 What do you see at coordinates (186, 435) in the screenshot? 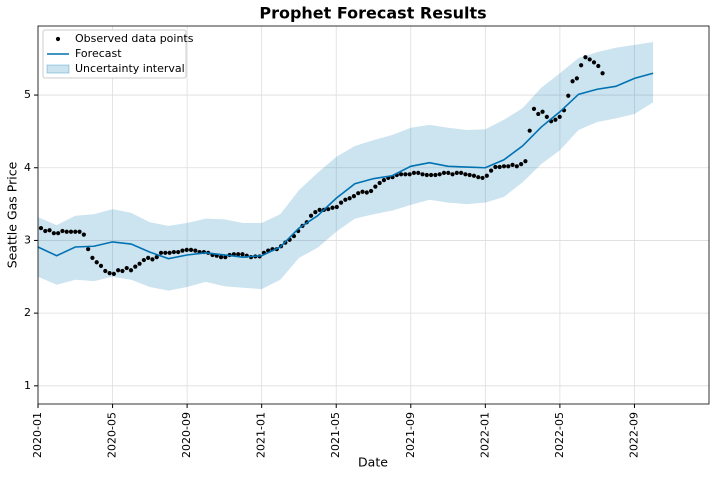
I see `x-tick-label: 2020-09` at bounding box center [186, 435].